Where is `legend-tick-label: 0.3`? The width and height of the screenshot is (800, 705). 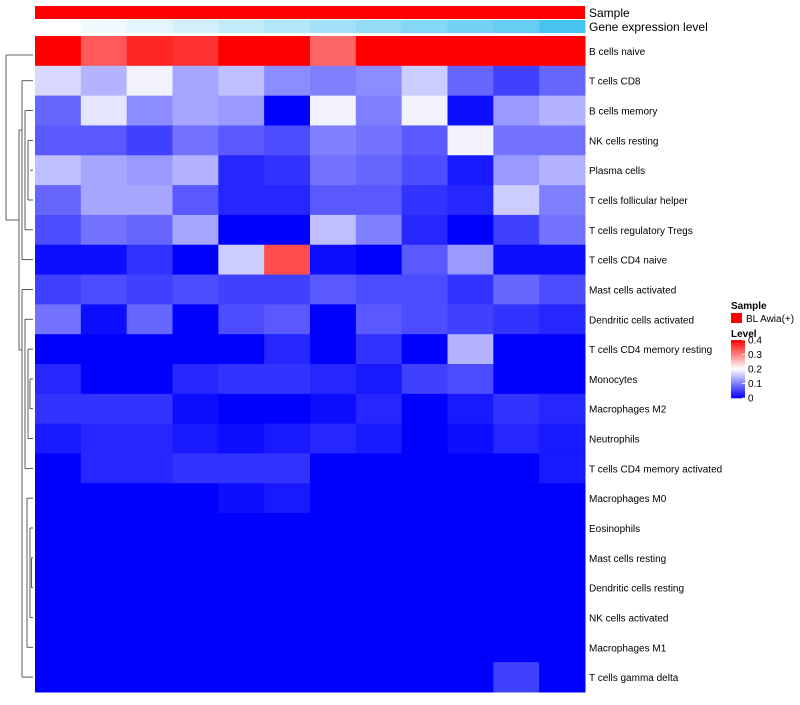
legend-tick-label: 0.3 is located at coordinates (755, 355).